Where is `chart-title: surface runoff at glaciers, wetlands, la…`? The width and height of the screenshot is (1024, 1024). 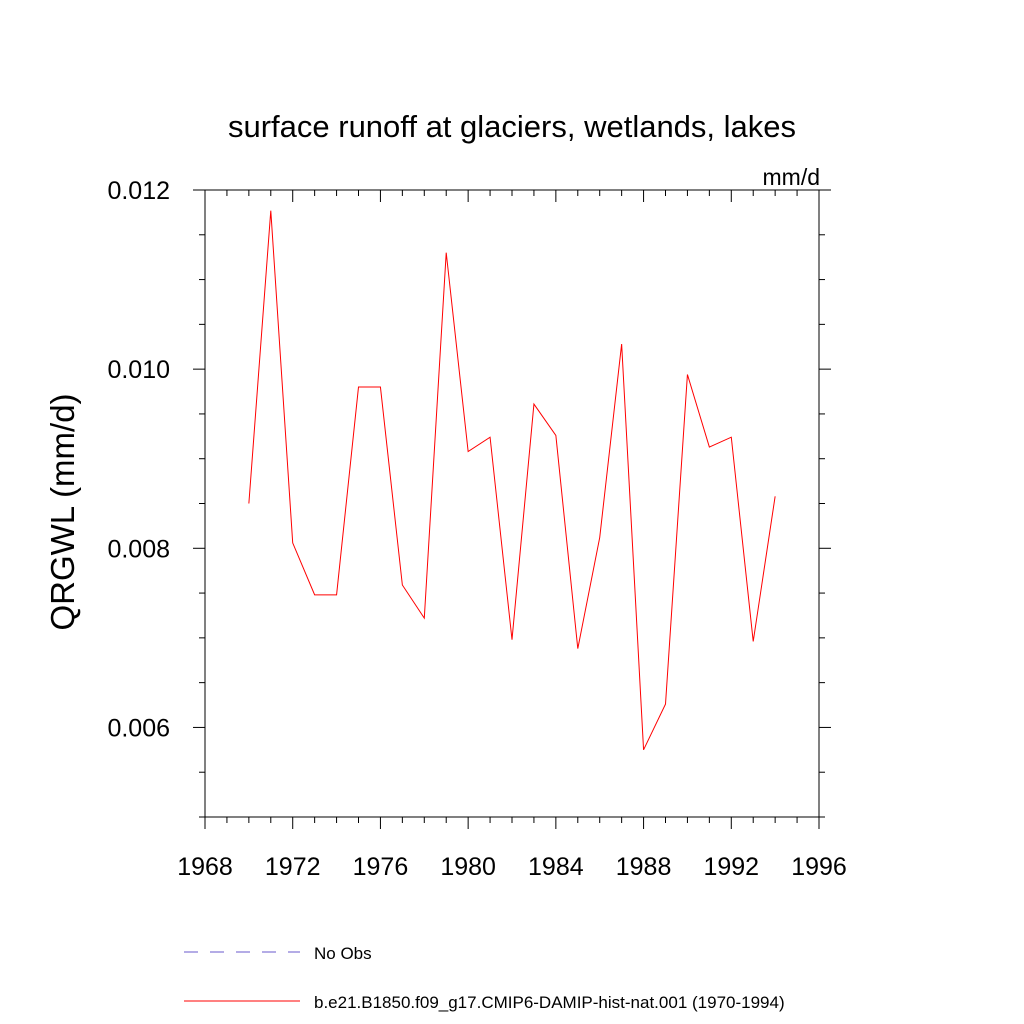
chart-title: surface runoff at glaciers, wetlands, la… is located at coordinates (512, 126).